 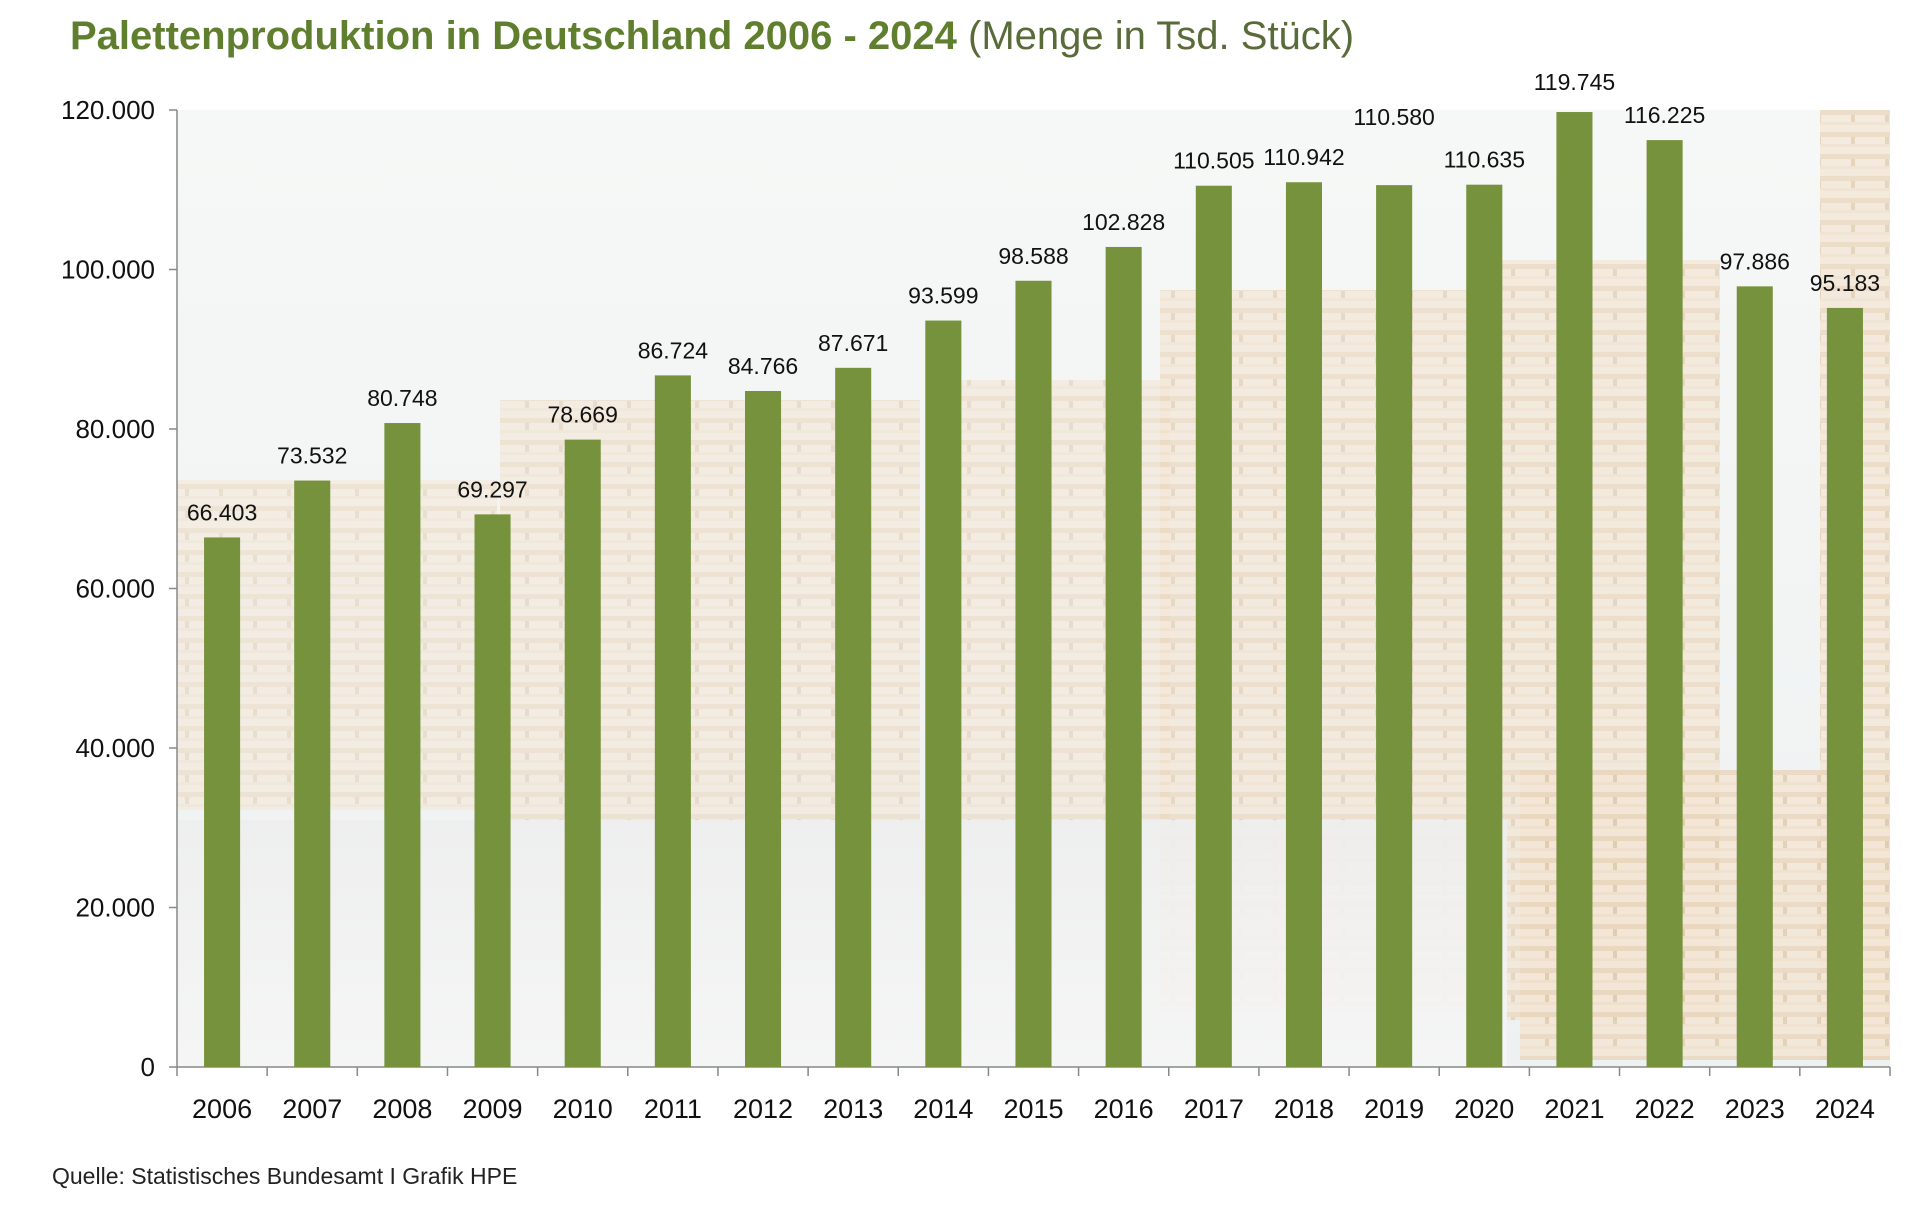 I want to click on y-tick-label: 120.000, so click(x=108, y=110).